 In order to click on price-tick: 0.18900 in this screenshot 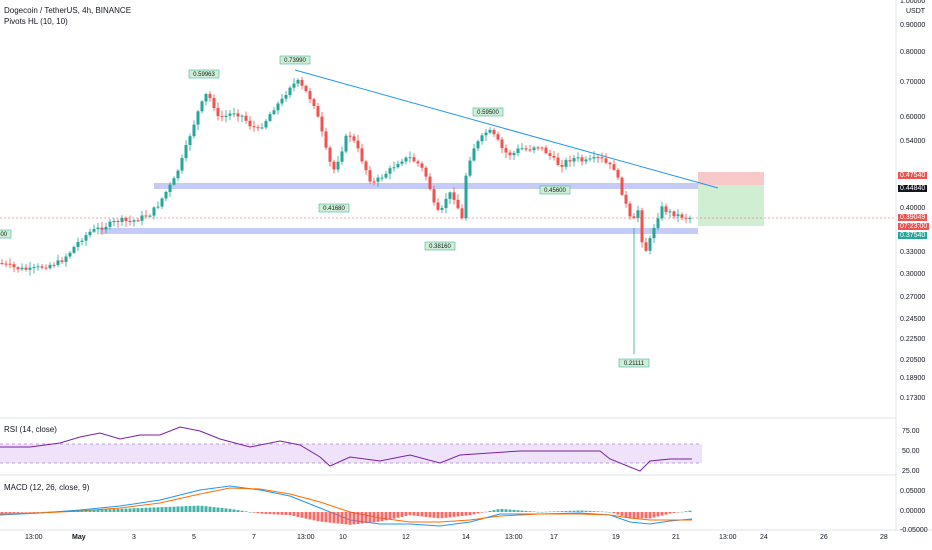, I will do `click(913, 379)`.